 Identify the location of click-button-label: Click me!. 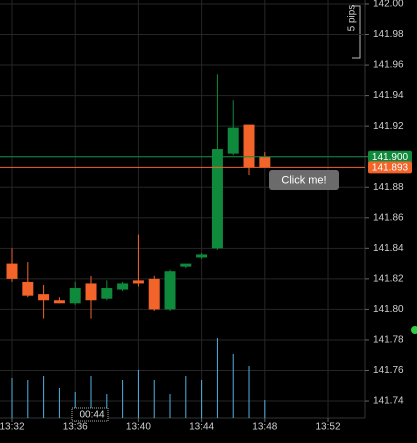
(303, 180).